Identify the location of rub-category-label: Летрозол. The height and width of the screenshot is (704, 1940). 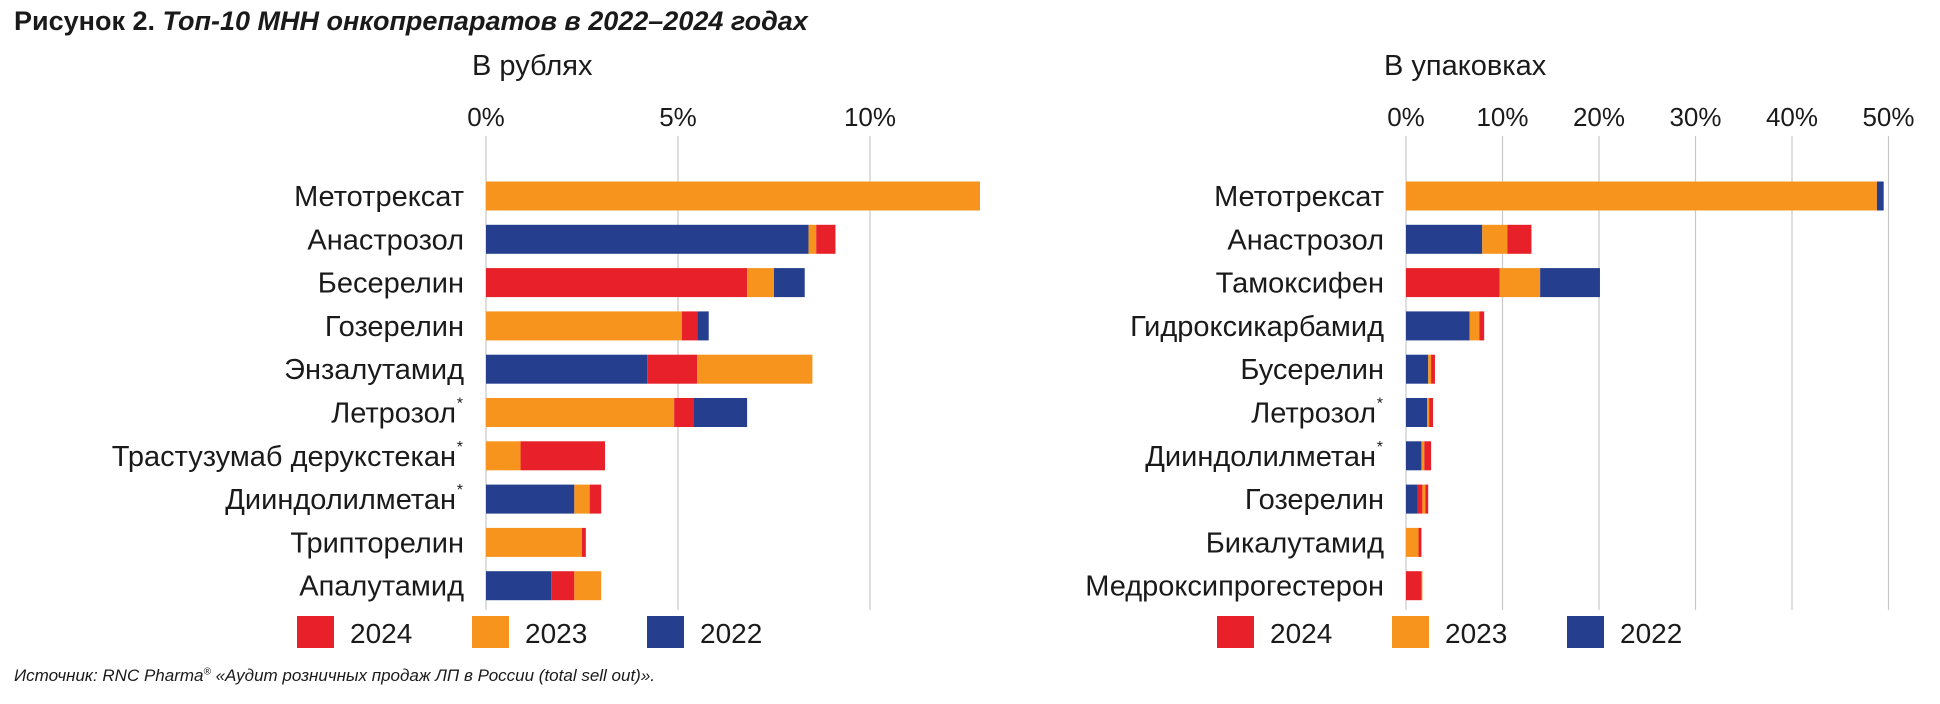
(393, 414).